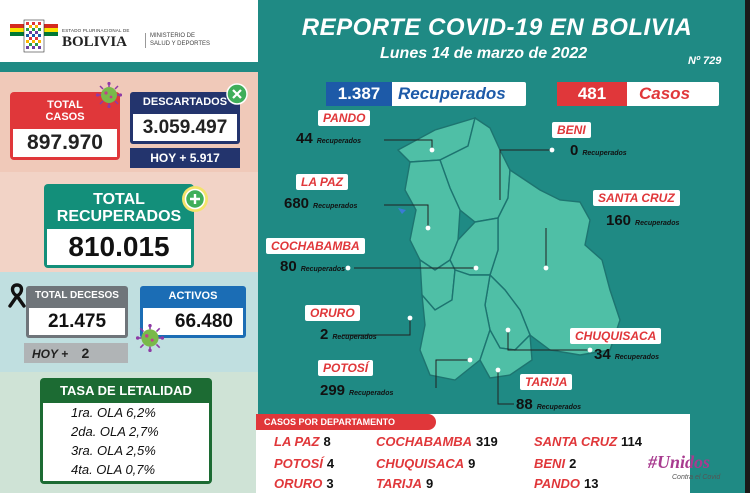 The width and height of the screenshot is (750, 493). I want to click on letalidad-row: 2da. OLA 2,7%, so click(115, 431).